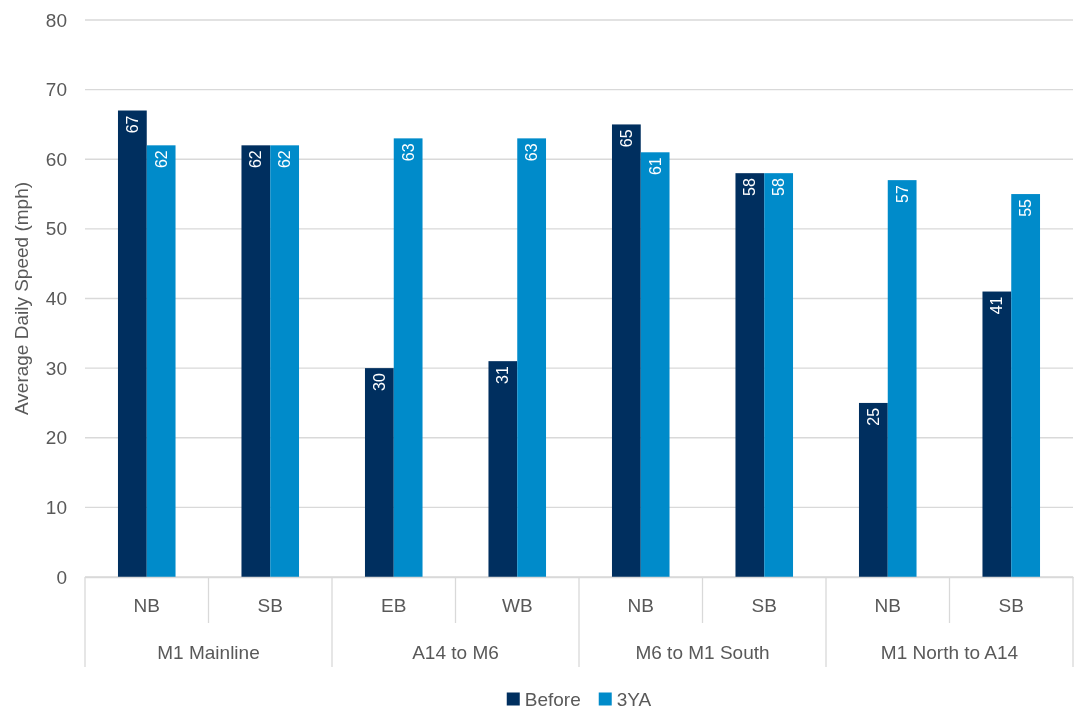 The height and width of the screenshot is (711, 1075). Describe the element at coordinates (634, 699) in the screenshot. I see `legend-label: 3YA` at that location.